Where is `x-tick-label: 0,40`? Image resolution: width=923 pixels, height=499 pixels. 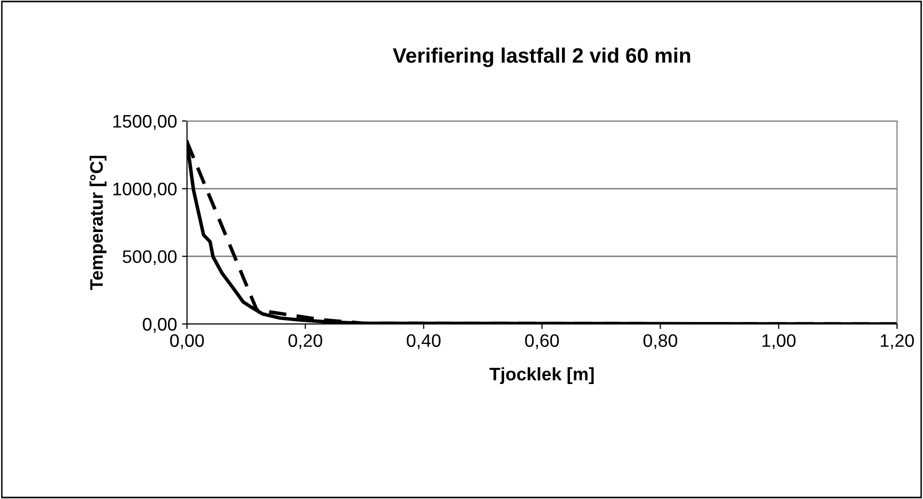
x-tick-label: 0,40 is located at coordinates (423, 342).